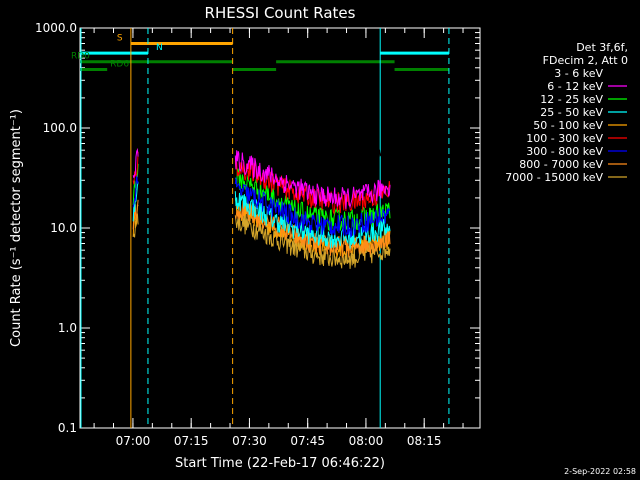 The image size is (640, 480). Describe the element at coordinates (585, 60) in the screenshot. I see `legend-header-2: FDecim 2, Att 0` at that location.